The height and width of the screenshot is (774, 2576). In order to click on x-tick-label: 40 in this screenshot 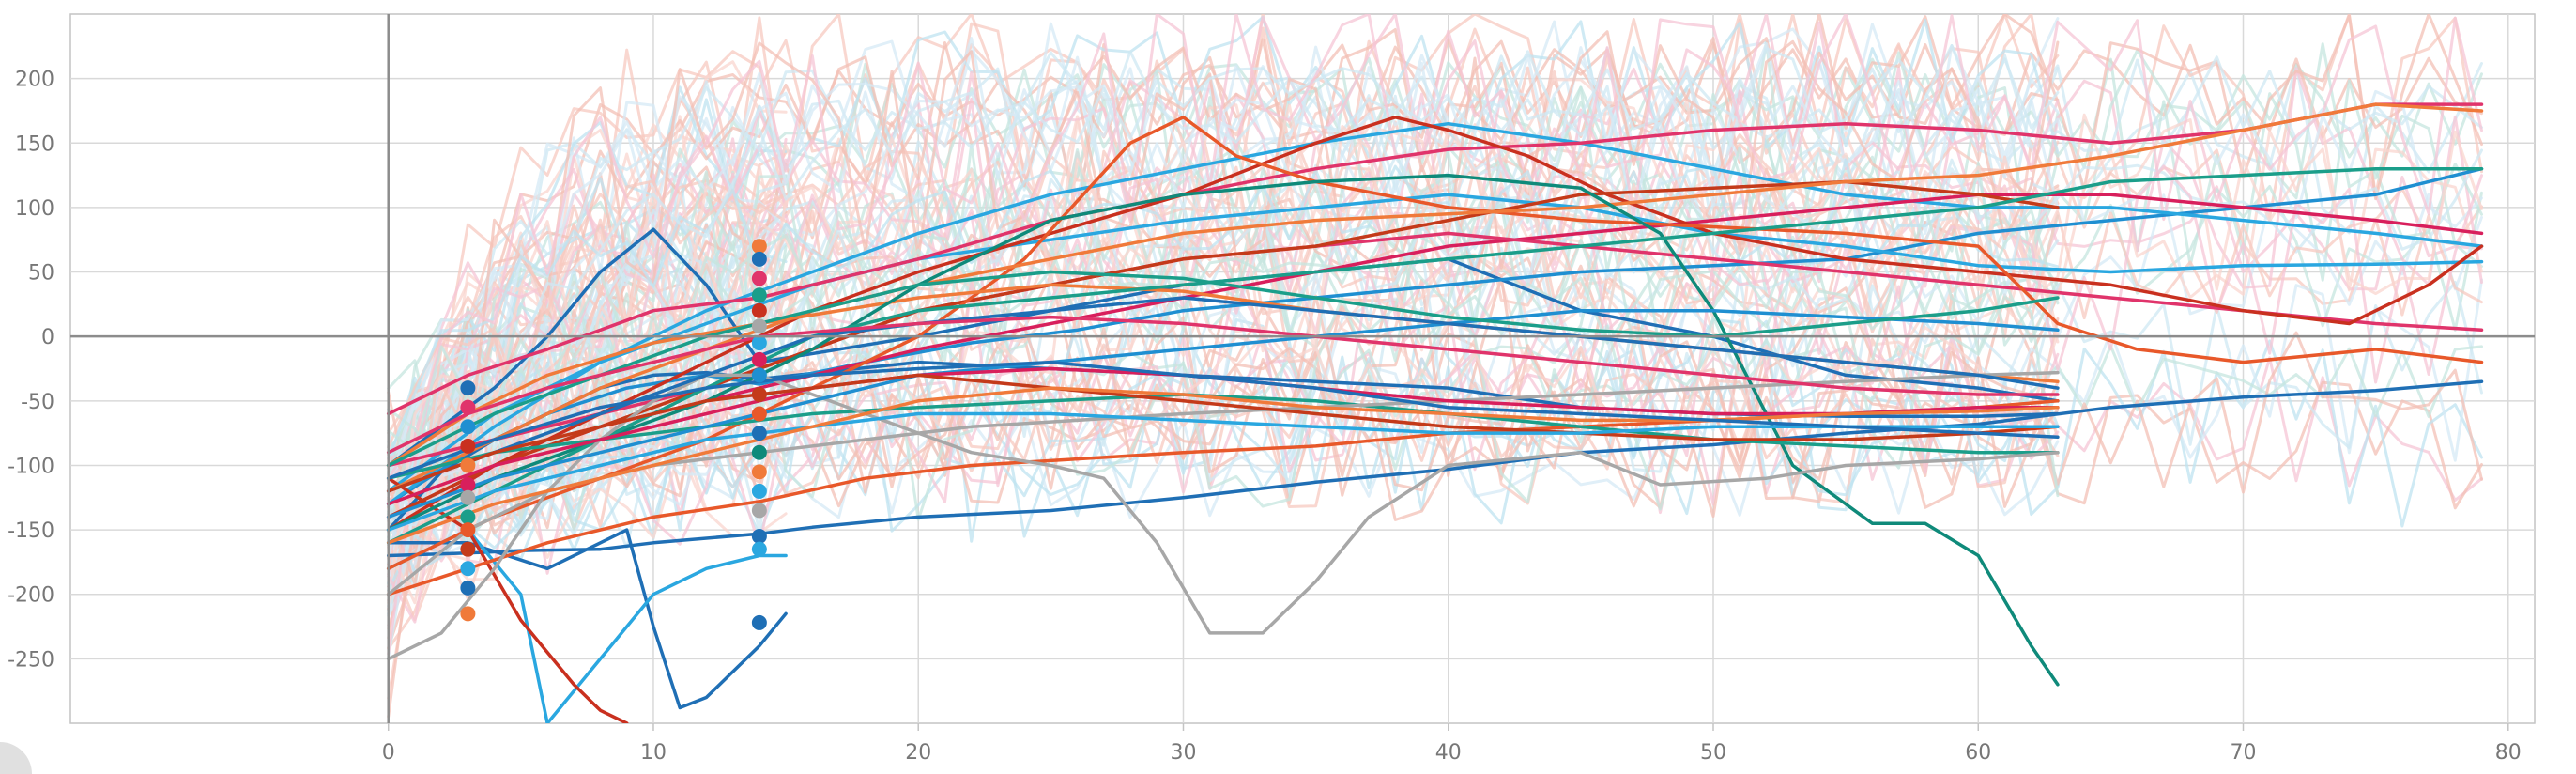, I will do `click(1449, 753)`.